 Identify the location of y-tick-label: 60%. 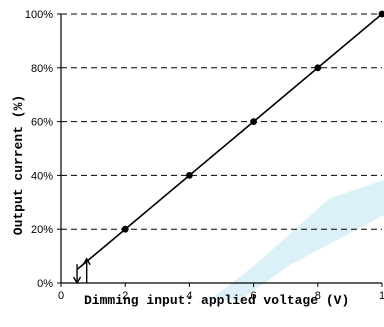
(42, 123).